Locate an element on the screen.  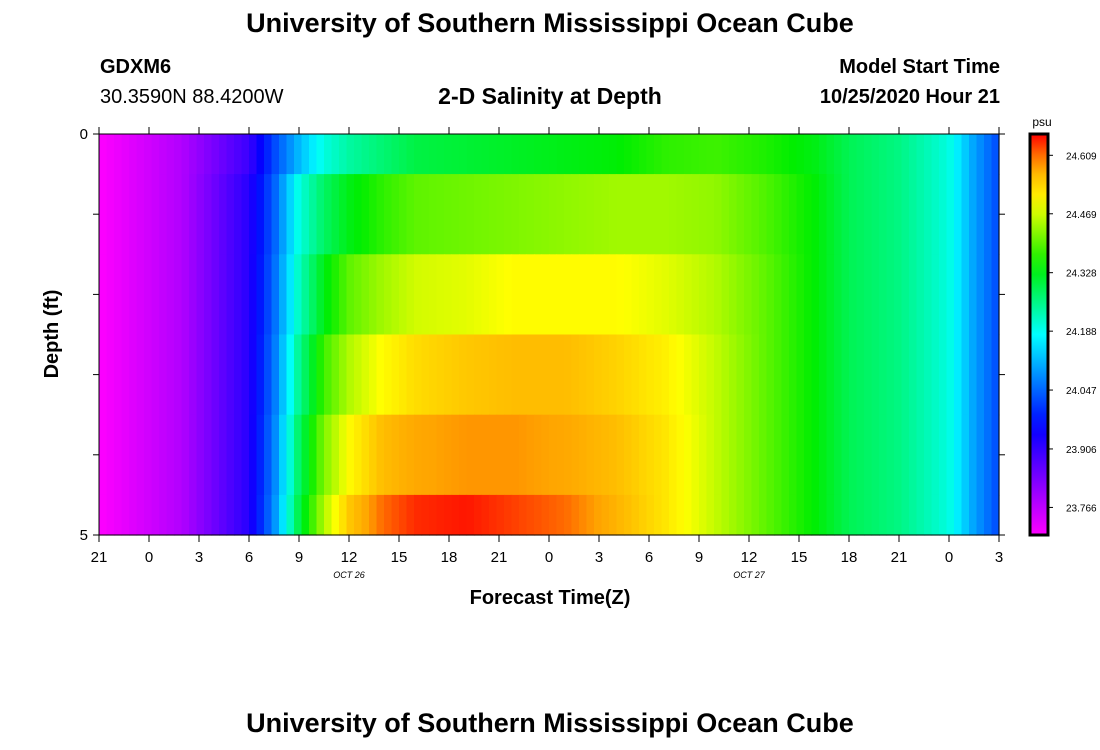
colorbar-tick-label: 24.609 is located at coordinates (1081, 156).